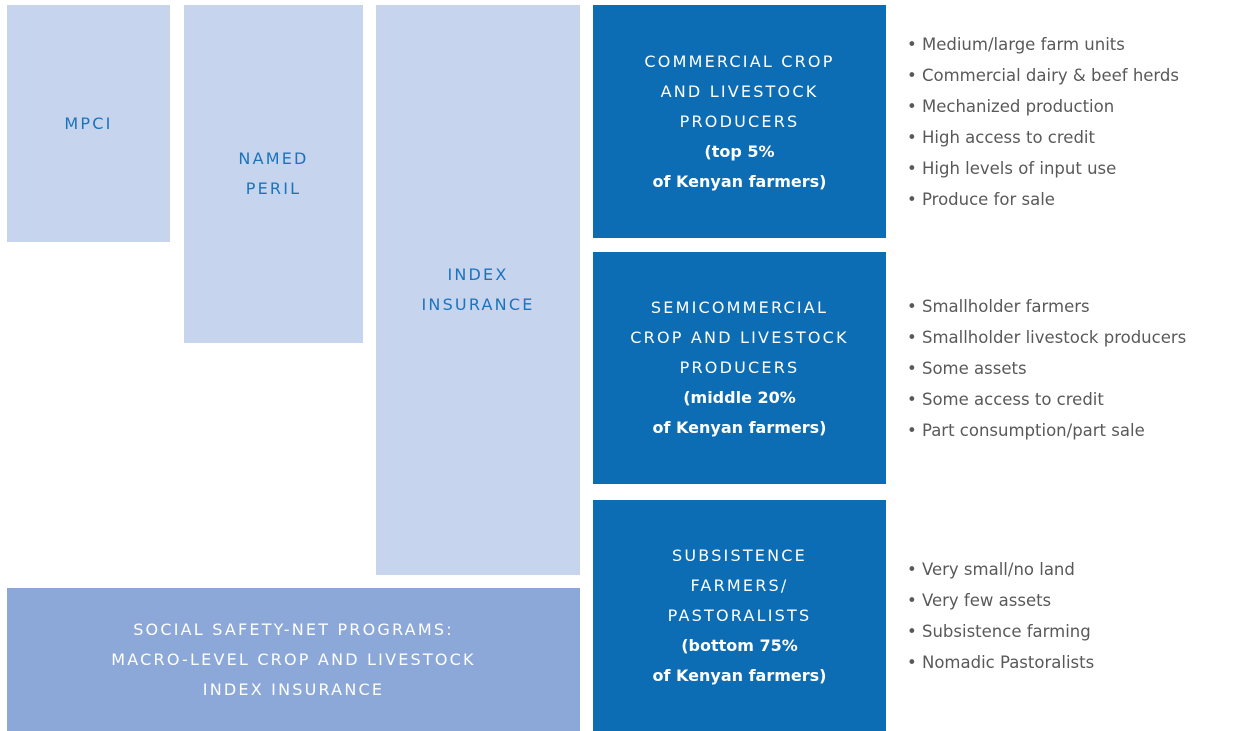 The height and width of the screenshot is (731, 1253). I want to click on bullet-item: Smallholder livestock producers, so click(1080, 337).